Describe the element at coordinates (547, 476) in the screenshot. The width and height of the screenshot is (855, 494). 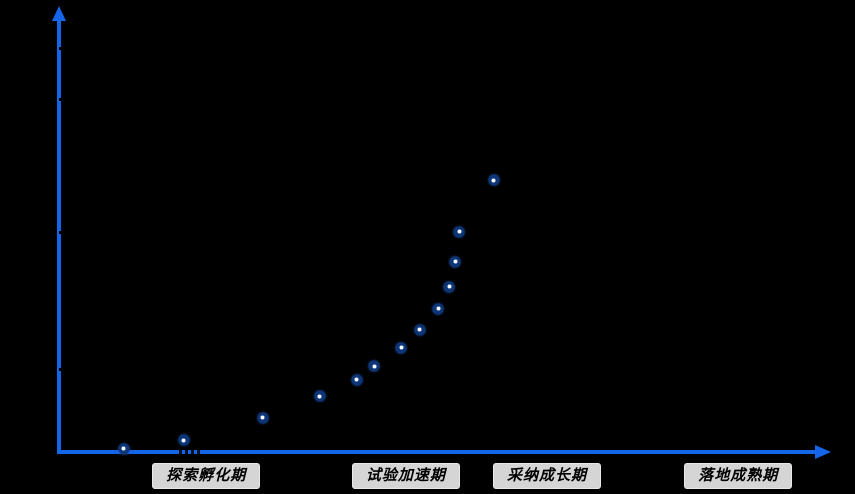
I see `stage-pill: 采纳成长期` at that location.